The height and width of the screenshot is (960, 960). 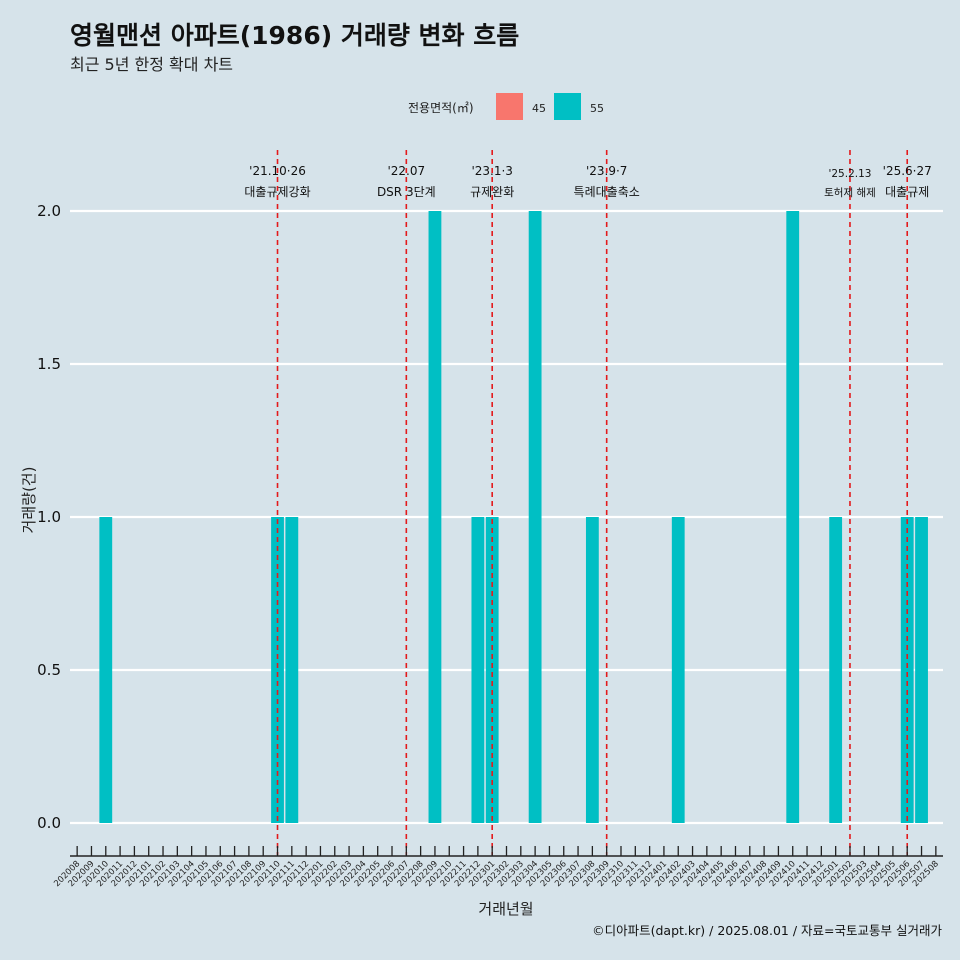 What do you see at coordinates (607, 192) in the screenshot?
I see `event-name-label: 특례대출축소` at bounding box center [607, 192].